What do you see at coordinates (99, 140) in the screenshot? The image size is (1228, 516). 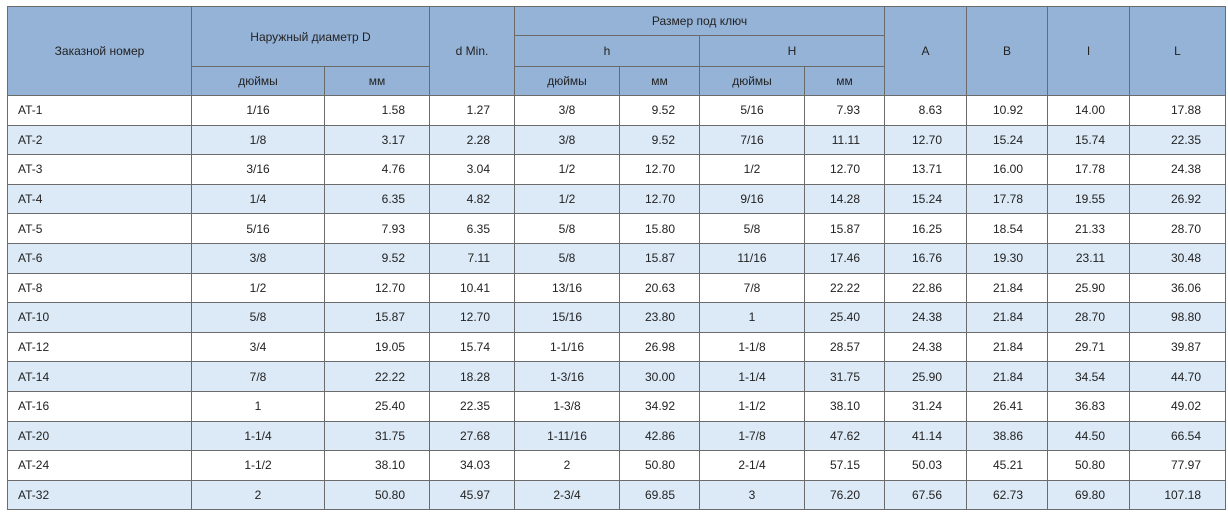 I see `table-cell: AT-2` at bounding box center [99, 140].